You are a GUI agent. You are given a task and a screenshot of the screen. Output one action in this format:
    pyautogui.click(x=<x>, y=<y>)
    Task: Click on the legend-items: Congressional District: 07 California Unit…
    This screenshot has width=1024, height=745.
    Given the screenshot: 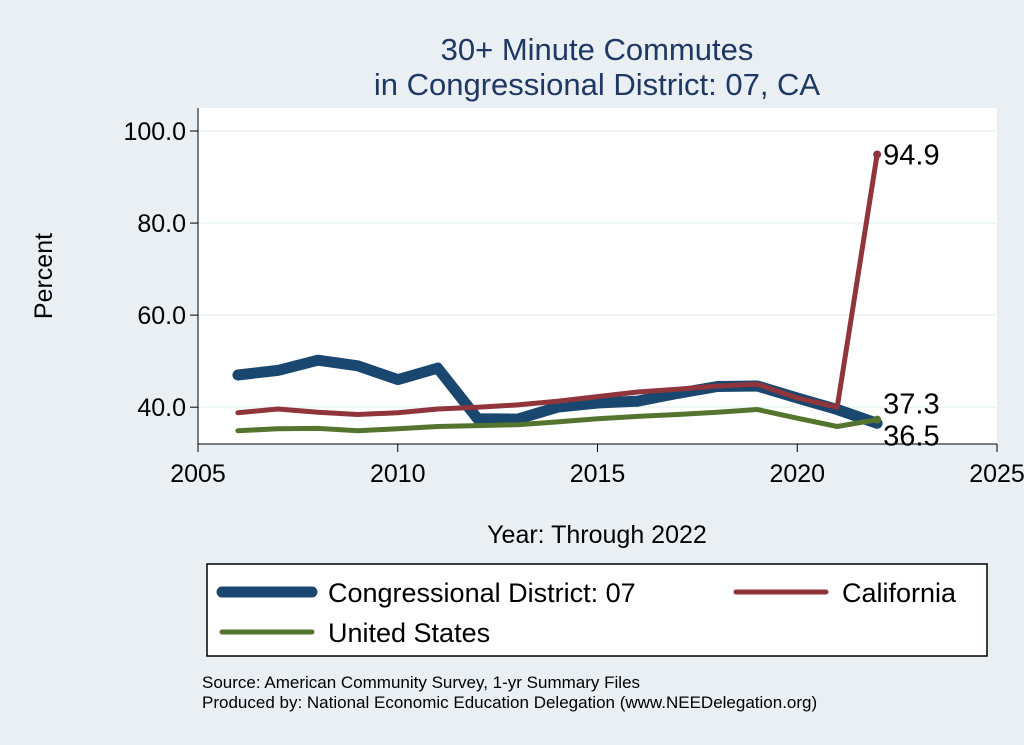 What is the action you would take?
    pyautogui.click(x=586, y=613)
    